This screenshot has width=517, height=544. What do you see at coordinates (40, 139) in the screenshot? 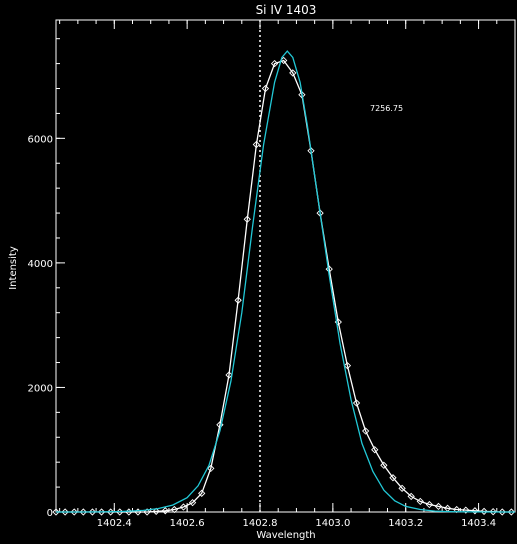
I see `y-tick-label: 6000` at bounding box center [40, 139].